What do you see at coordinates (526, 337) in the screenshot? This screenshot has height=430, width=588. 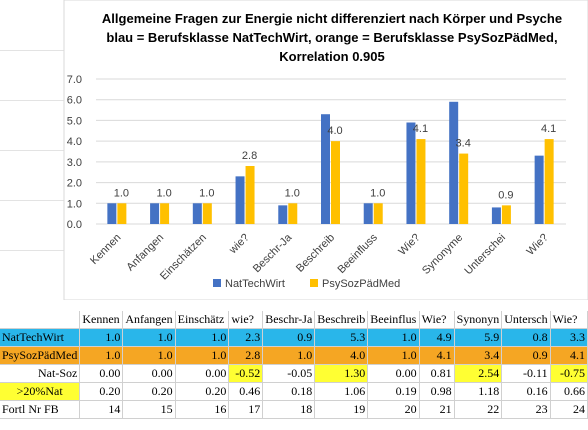 I see `table-cell: 0.8` at bounding box center [526, 337].